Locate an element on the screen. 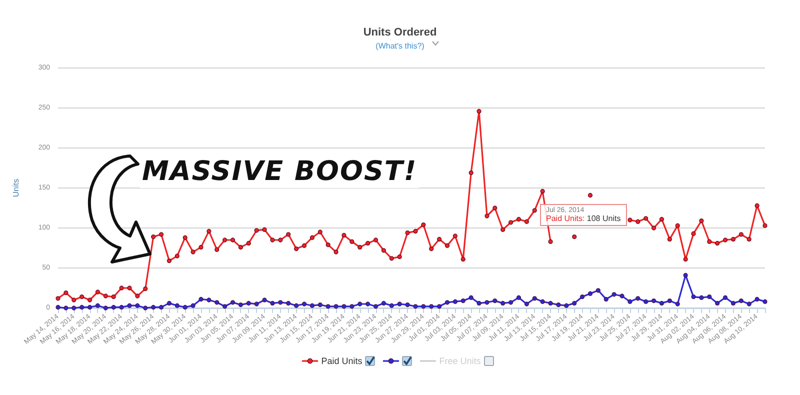  chart-title: Units Ordered is located at coordinates (400, 32).